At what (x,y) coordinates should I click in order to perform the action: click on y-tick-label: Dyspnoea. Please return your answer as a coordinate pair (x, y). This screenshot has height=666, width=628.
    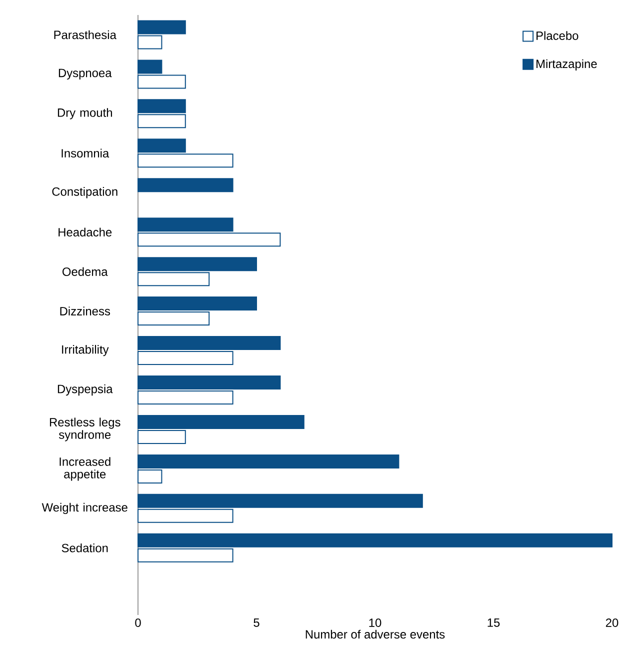
    Looking at the image, I should click on (85, 74).